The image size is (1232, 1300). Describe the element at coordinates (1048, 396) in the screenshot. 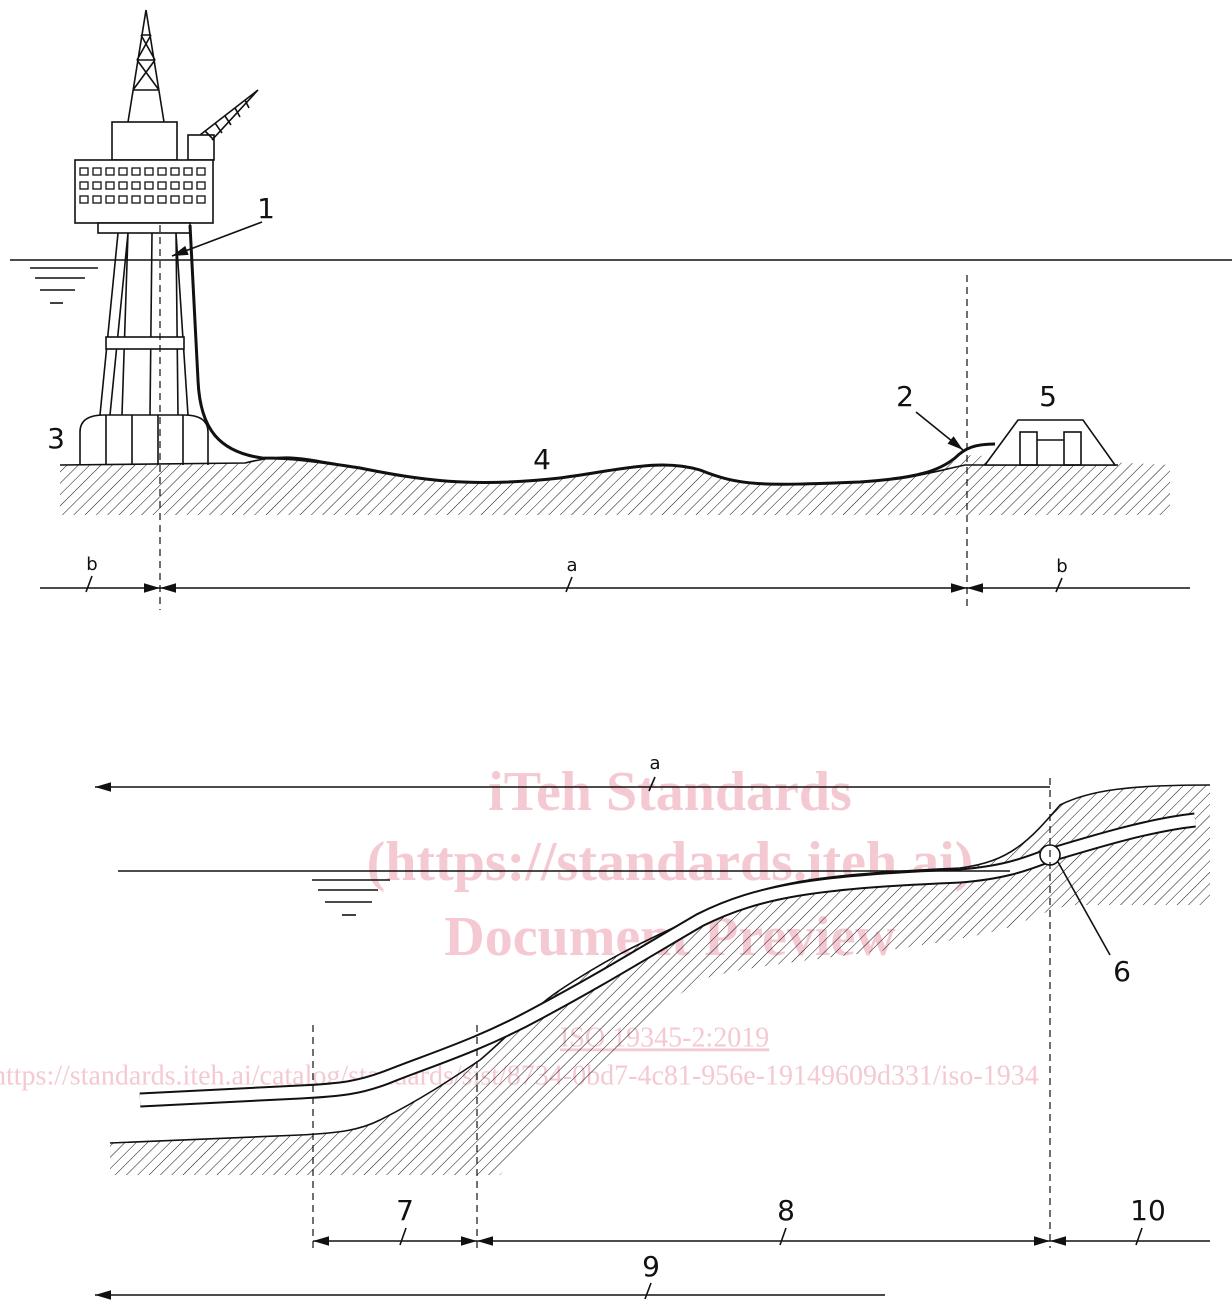

I see `callout: 5` at that location.